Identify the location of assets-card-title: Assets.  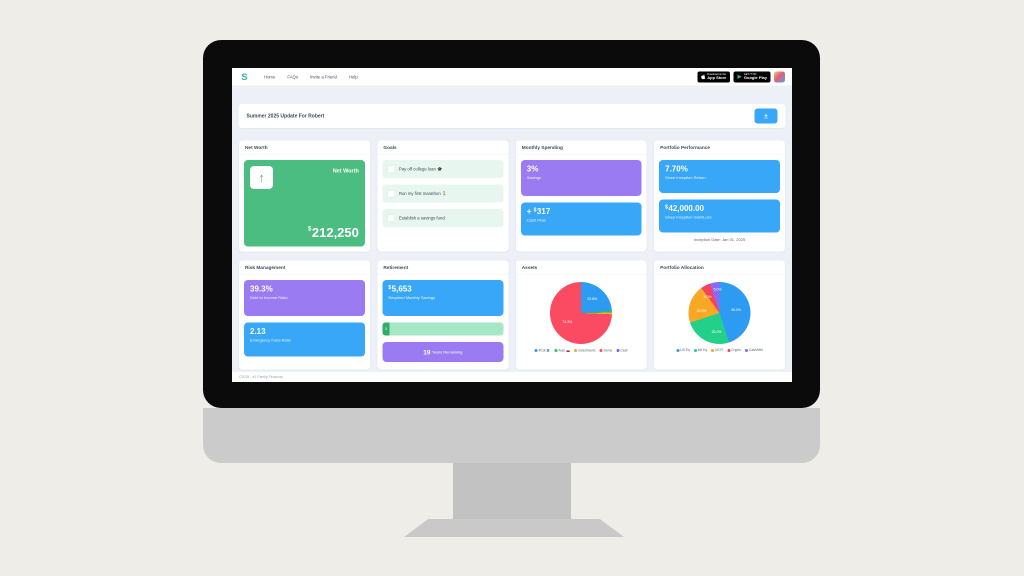
(581, 268).